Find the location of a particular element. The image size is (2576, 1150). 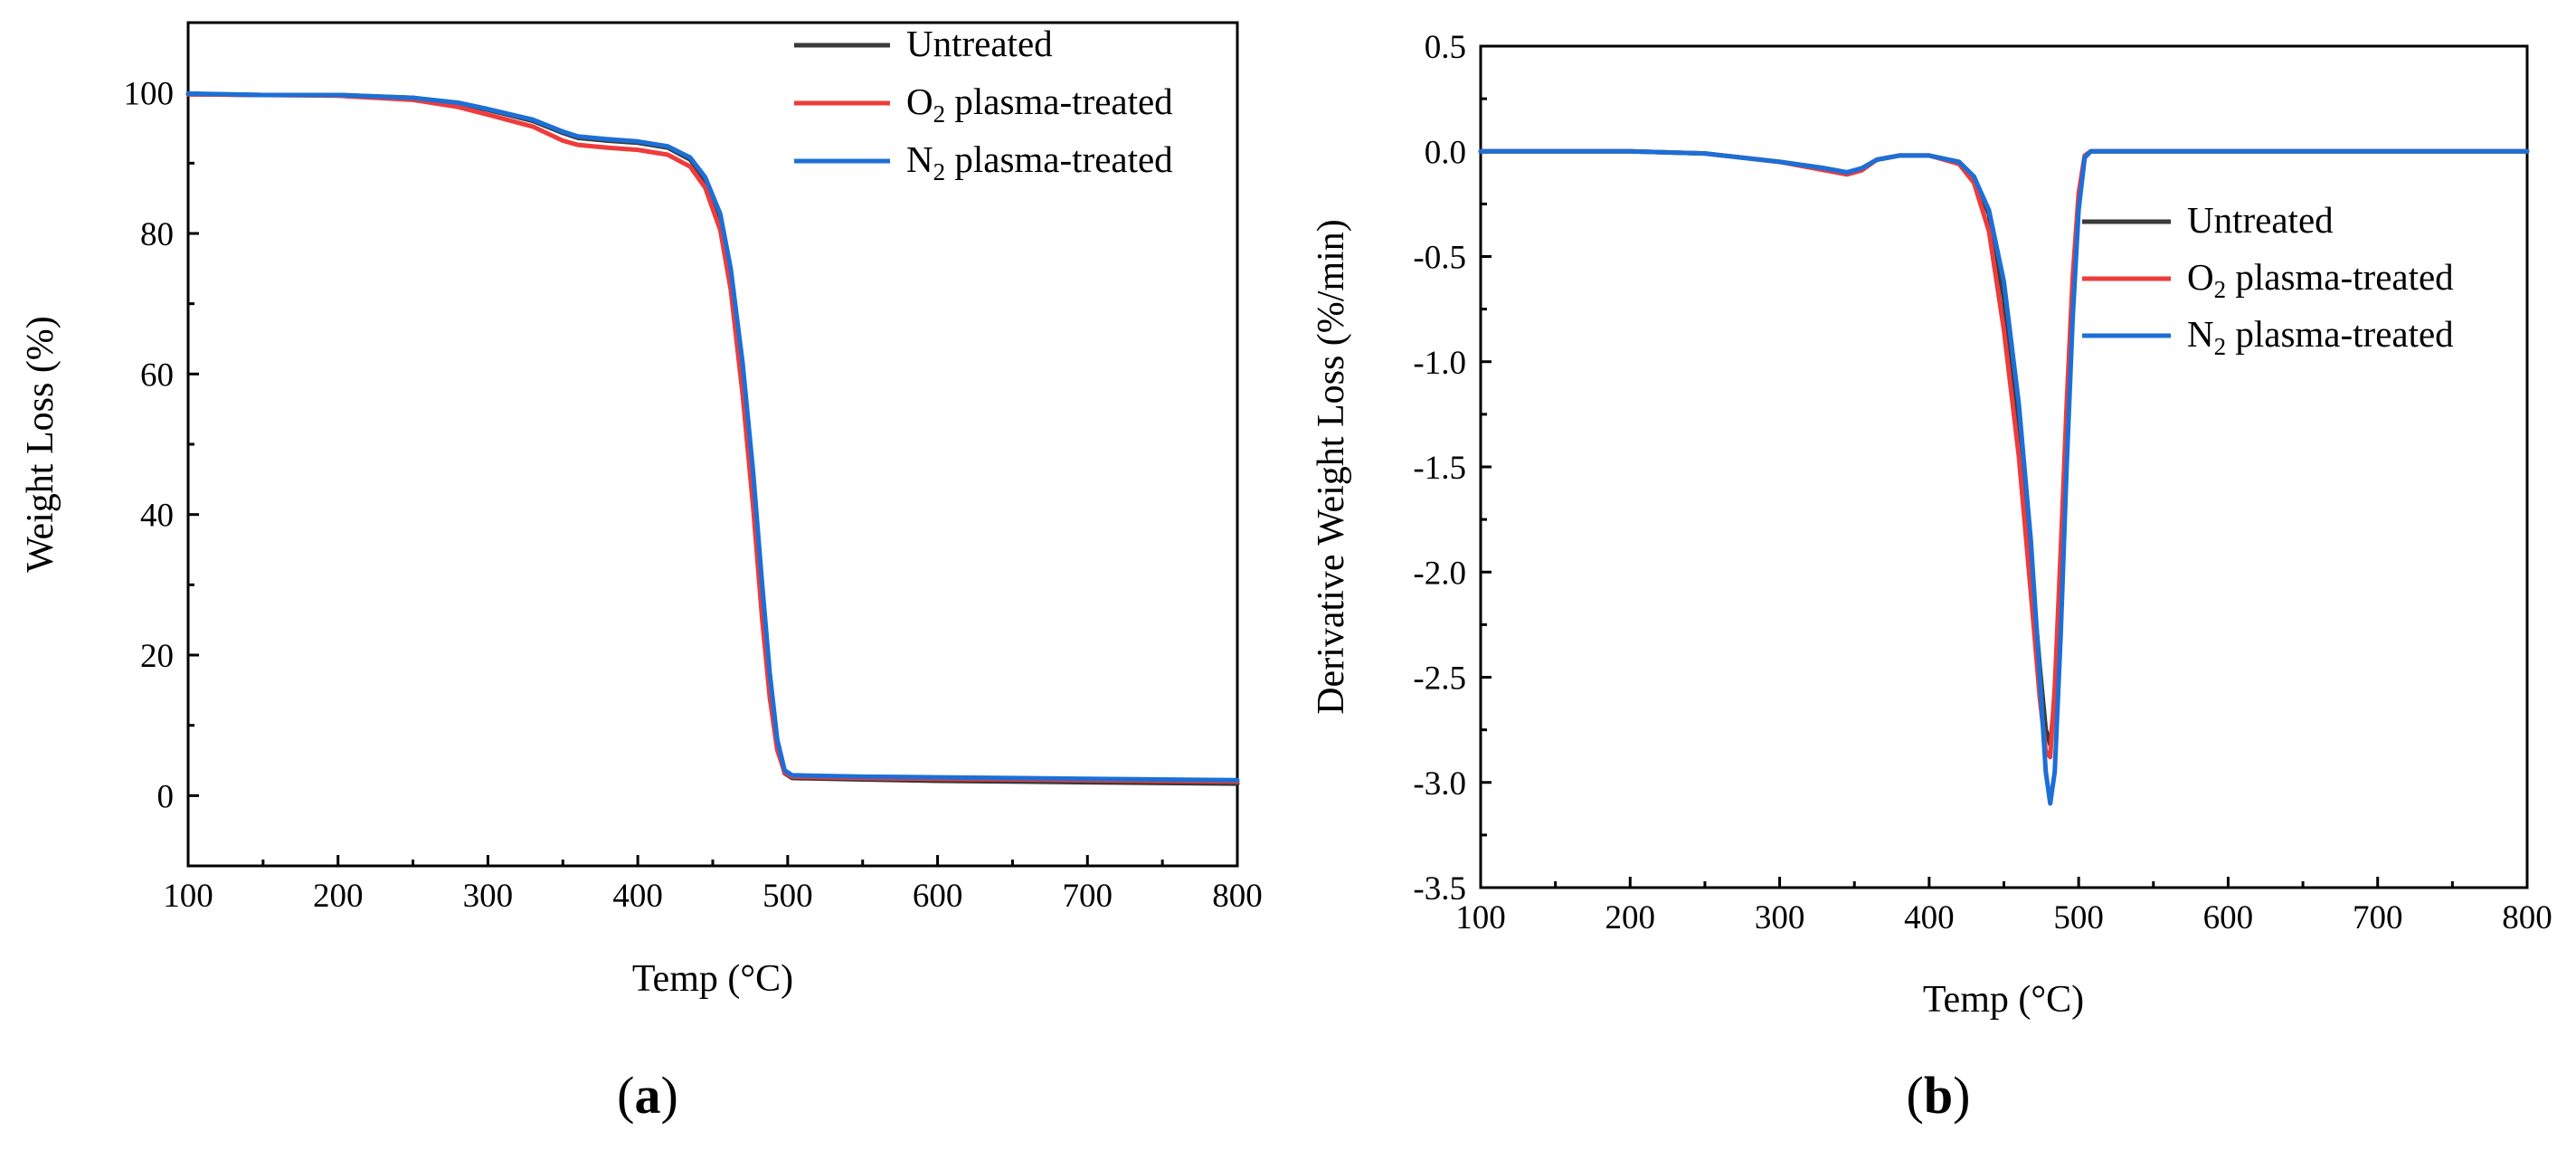

y-tick-label: -1.0 is located at coordinates (1439, 363).